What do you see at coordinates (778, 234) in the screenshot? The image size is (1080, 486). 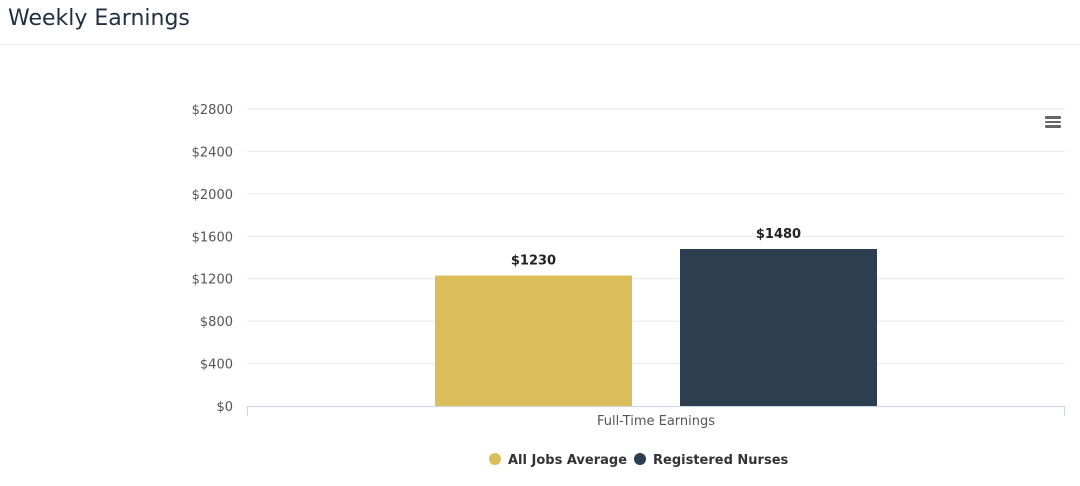 I see `data-label: $1480` at bounding box center [778, 234].